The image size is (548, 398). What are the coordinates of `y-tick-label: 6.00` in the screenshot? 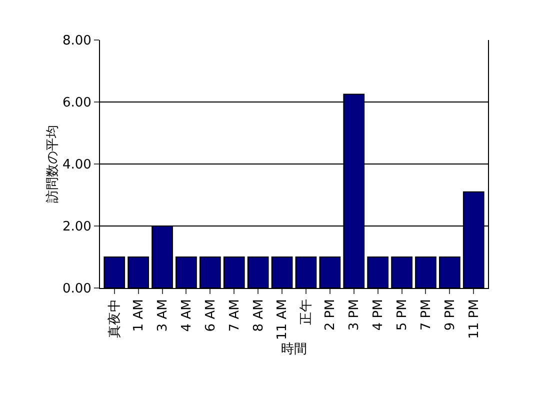 It's located at (77, 103).